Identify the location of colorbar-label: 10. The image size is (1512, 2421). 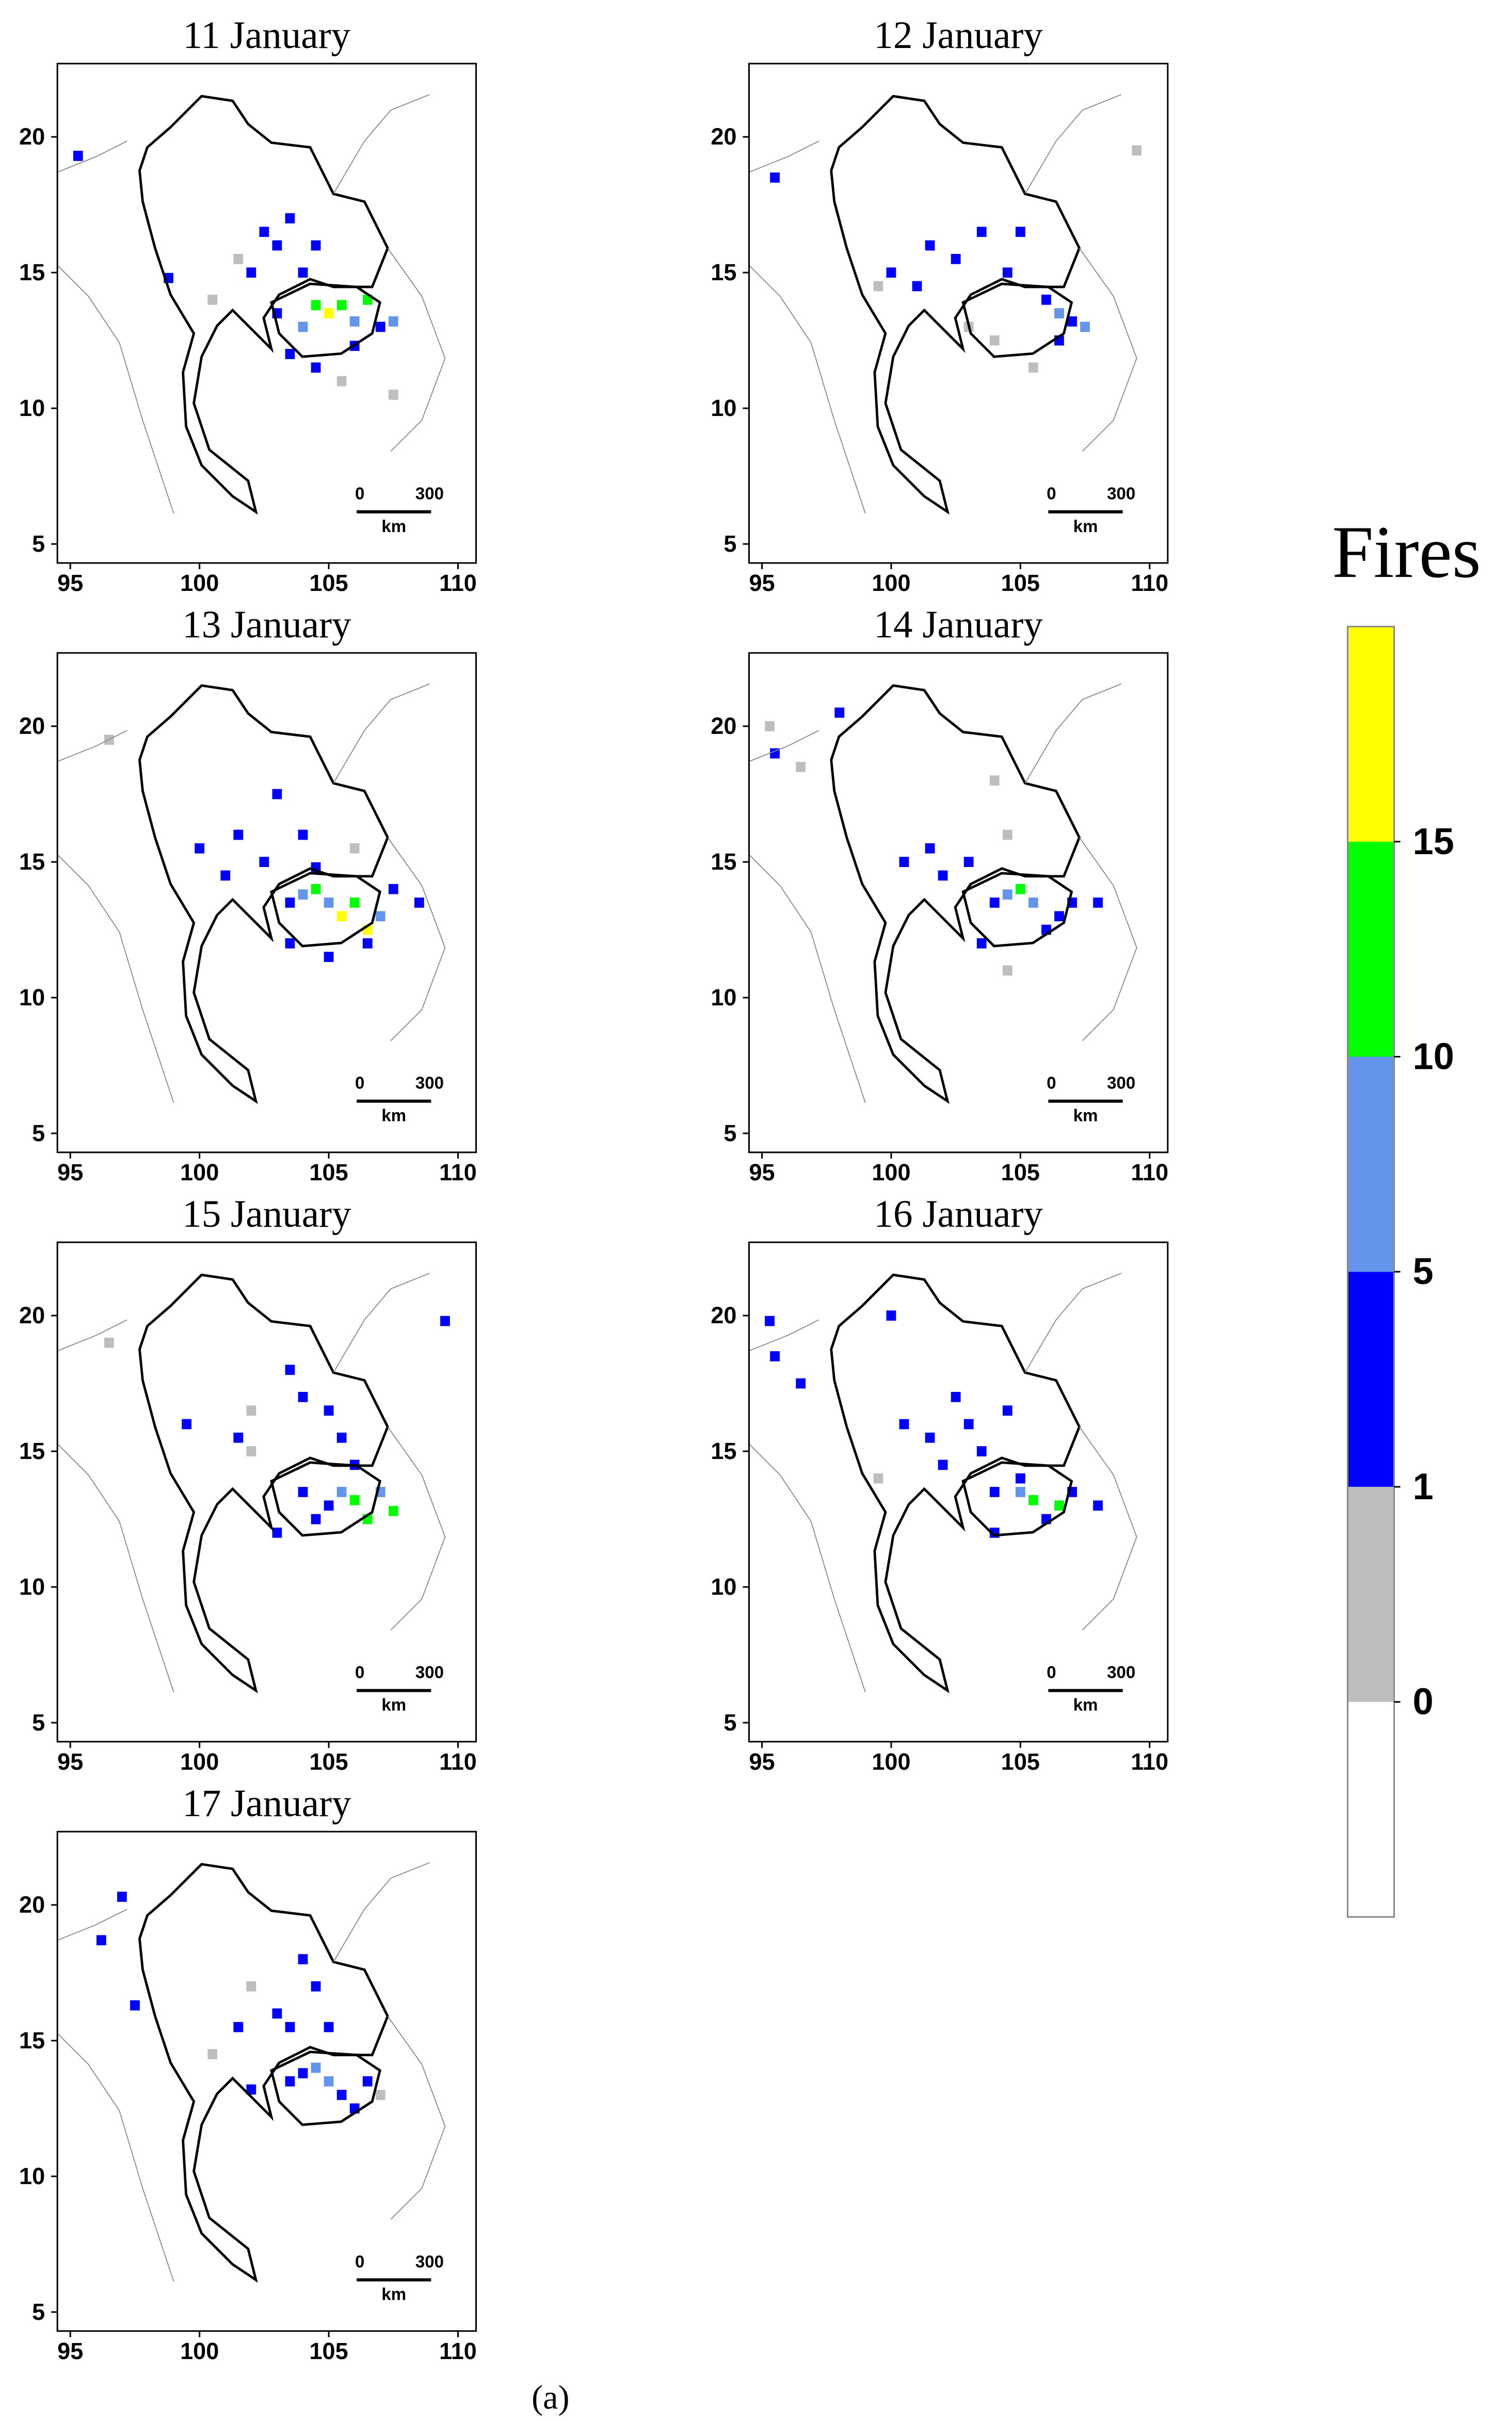
(1433, 1057).